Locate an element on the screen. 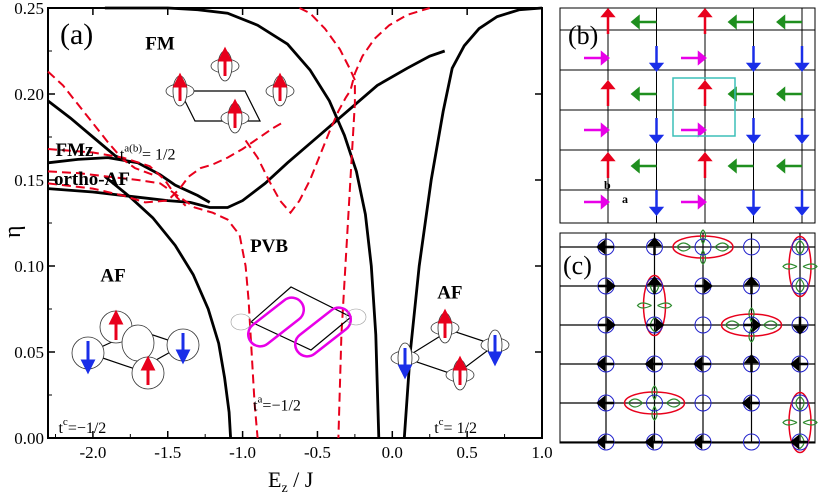 The height and width of the screenshot is (498, 818). x-tick-label: 0.0 is located at coordinates (392, 452).